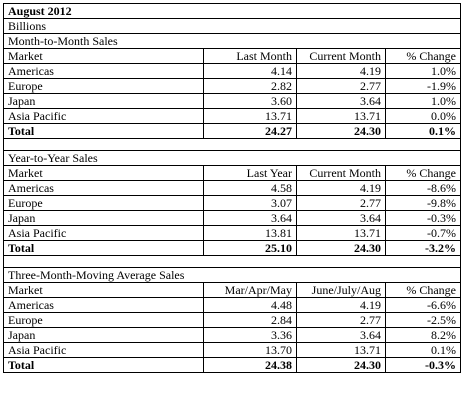 The height and width of the screenshot is (408, 464). I want to click on unit-label: Billions, so click(103, 26).